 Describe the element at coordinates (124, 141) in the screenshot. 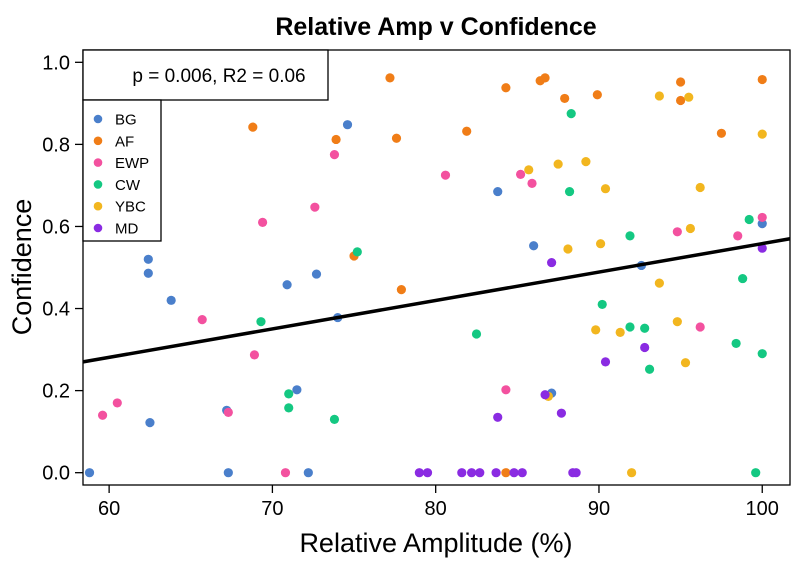

I see `legend-label-af: AF` at that location.